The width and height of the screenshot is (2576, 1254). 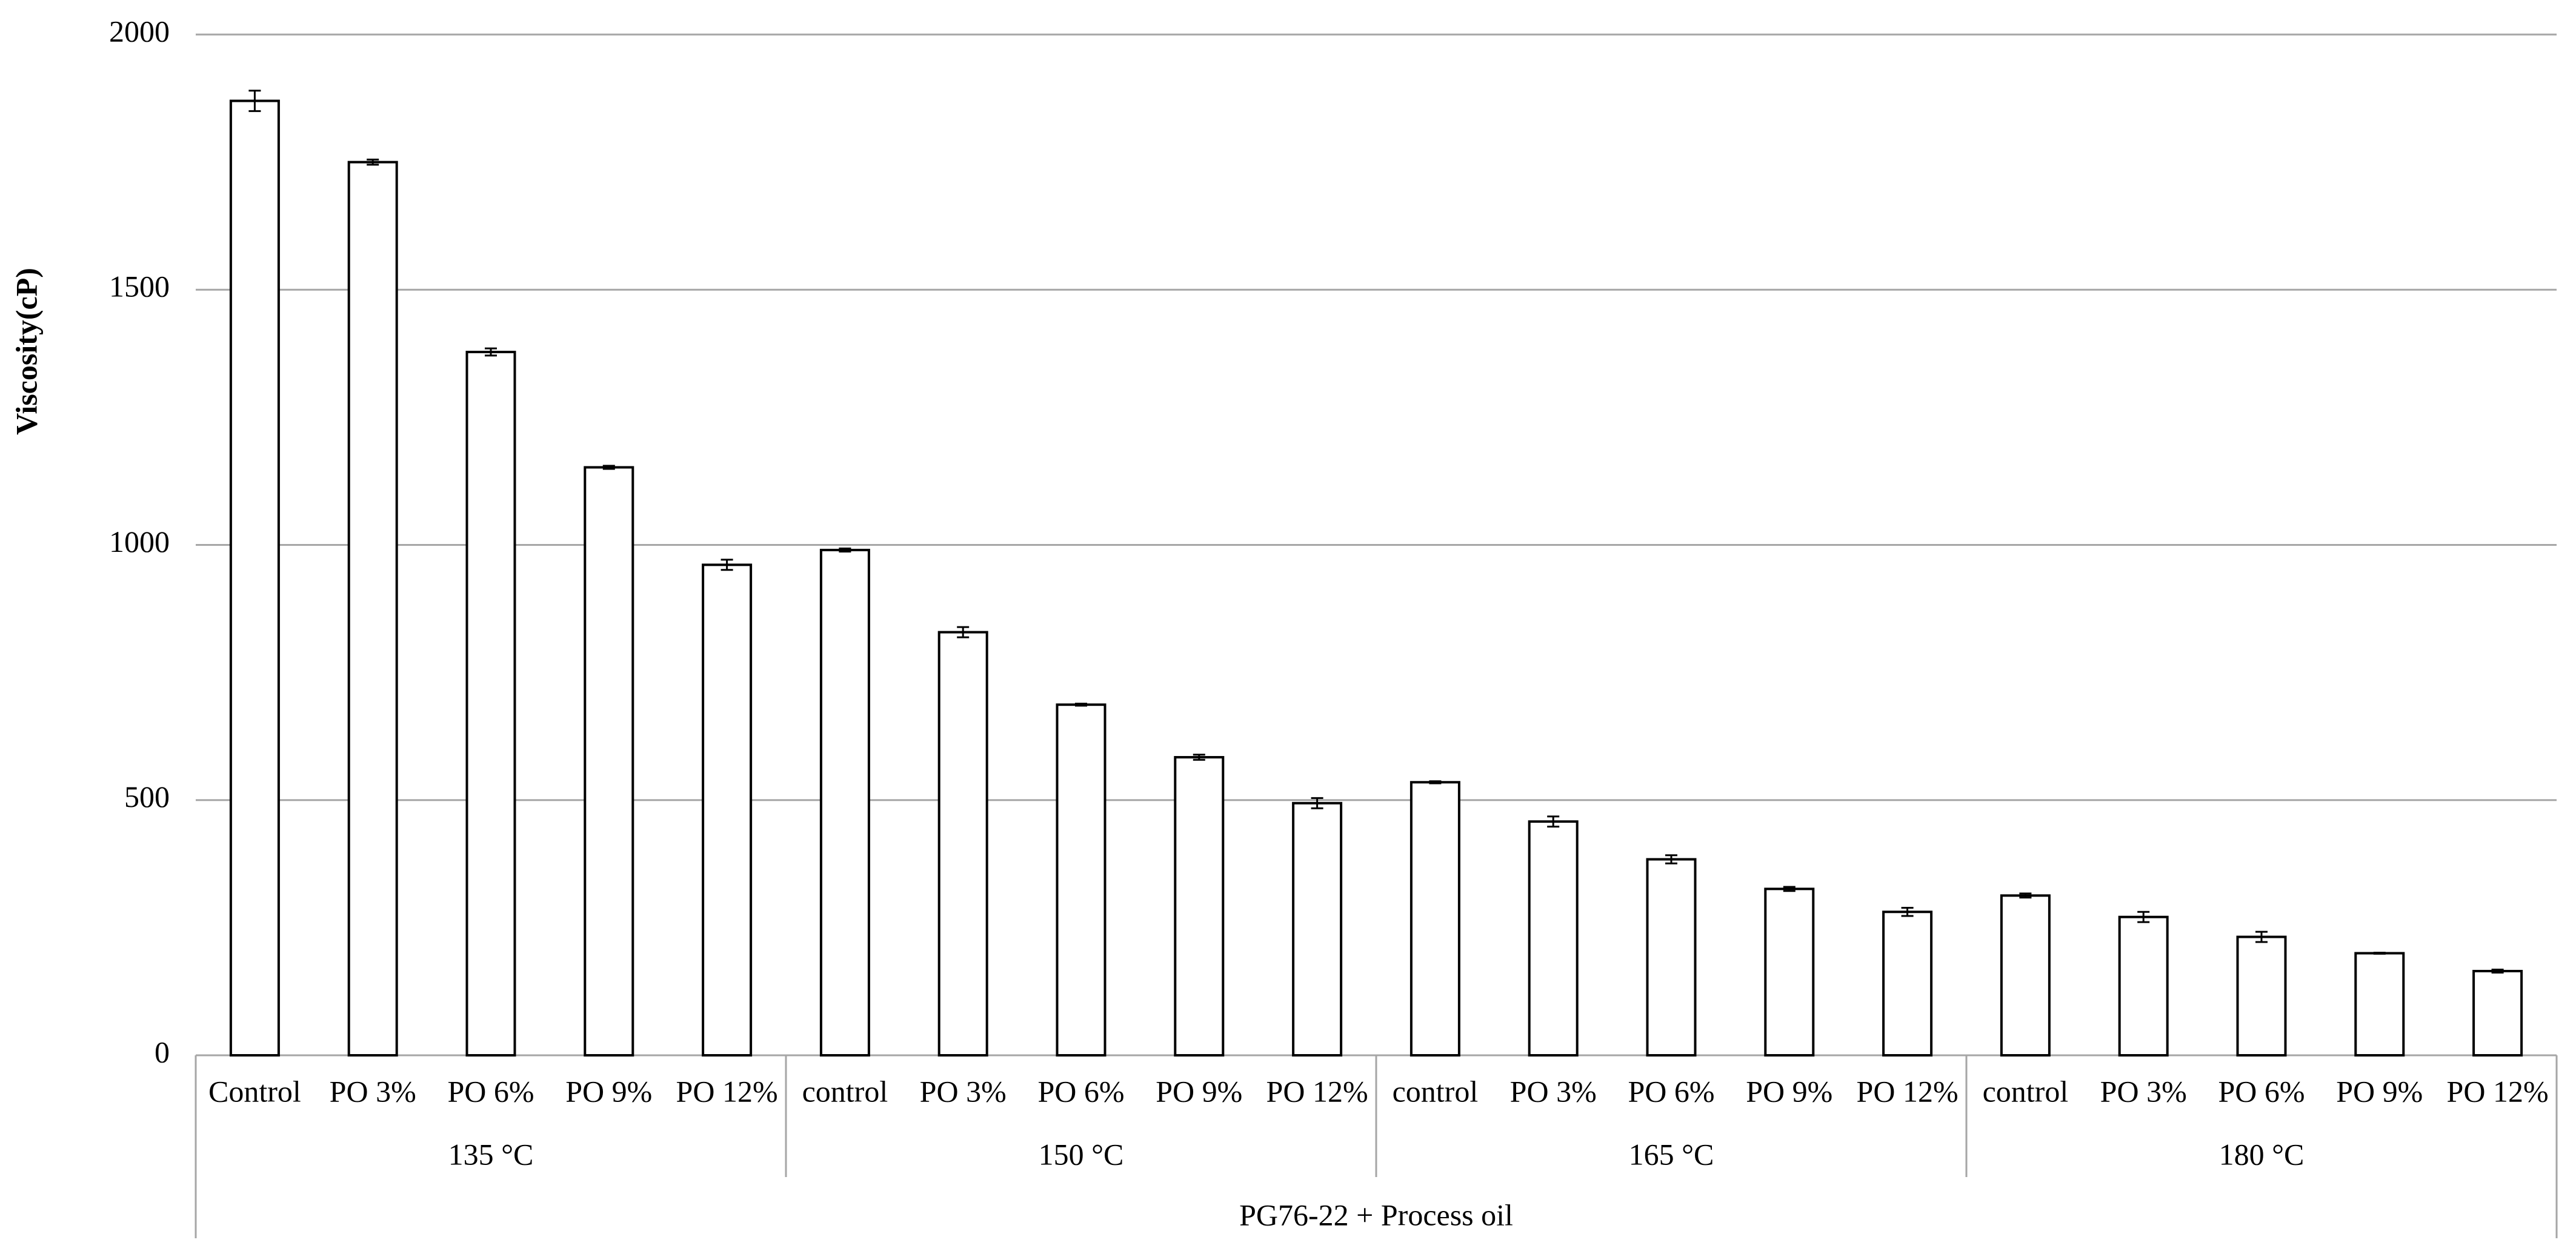 I want to click on y-tick-label: 1500, so click(x=139, y=287).